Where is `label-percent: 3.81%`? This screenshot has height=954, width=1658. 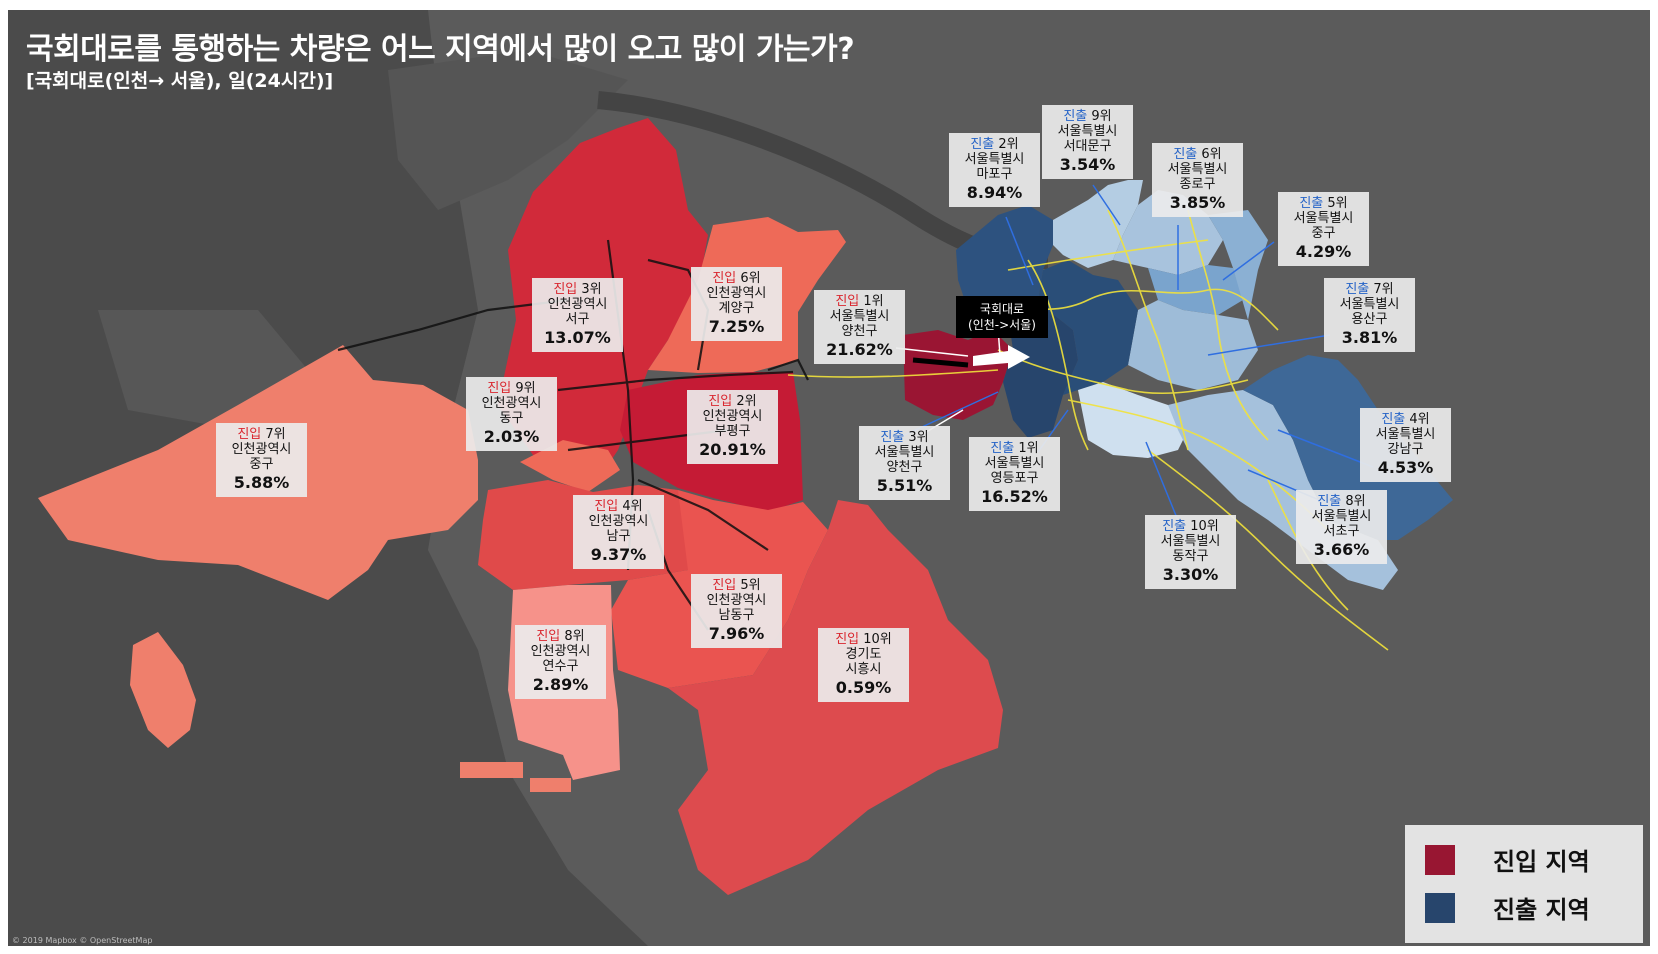 label-percent: 3.81% is located at coordinates (1369, 337).